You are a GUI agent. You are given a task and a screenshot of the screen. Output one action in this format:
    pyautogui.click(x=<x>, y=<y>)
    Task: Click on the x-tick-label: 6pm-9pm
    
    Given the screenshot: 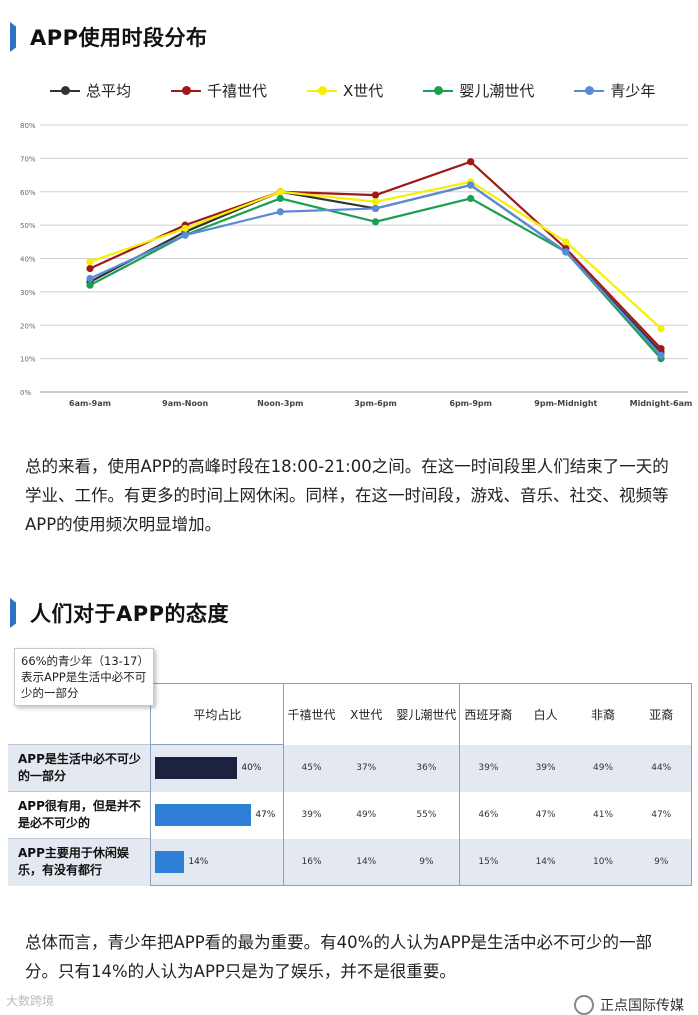 What is the action you would take?
    pyautogui.click(x=470, y=403)
    